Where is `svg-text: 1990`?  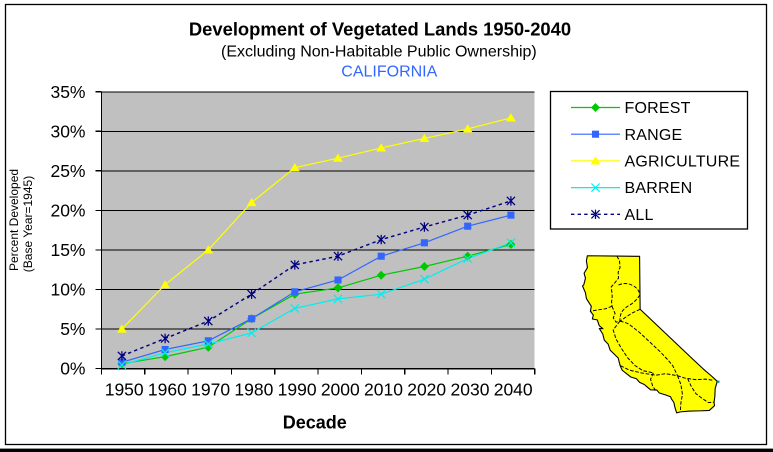 svg-text: 1990 is located at coordinates (297, 390).